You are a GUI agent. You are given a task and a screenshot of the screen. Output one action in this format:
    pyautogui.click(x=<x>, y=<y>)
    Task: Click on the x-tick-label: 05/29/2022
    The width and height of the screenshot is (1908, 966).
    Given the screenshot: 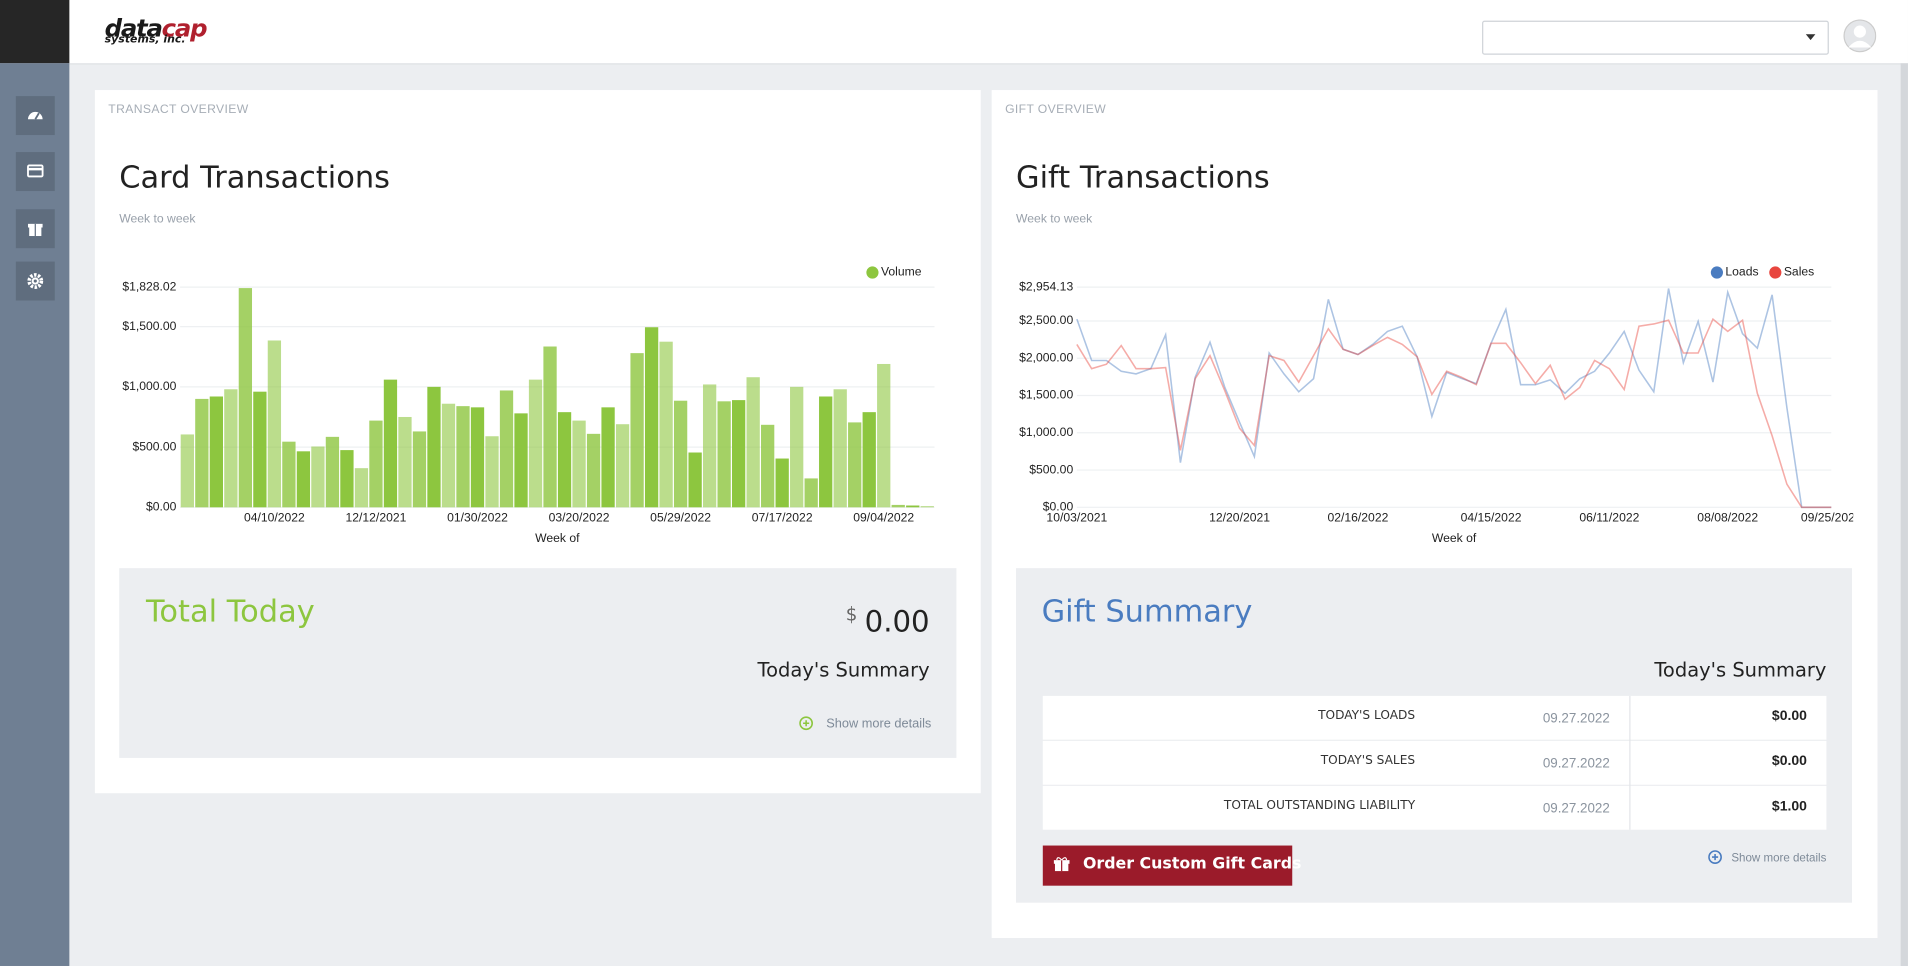 What is the action you would take?
    pyautogui.click(x=680, y=517)
    